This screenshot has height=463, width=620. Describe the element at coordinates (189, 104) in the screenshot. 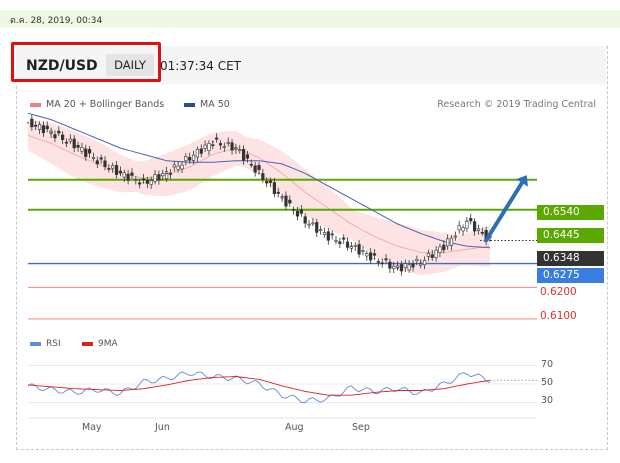

I see `legend-swatch-ma50` at that location.